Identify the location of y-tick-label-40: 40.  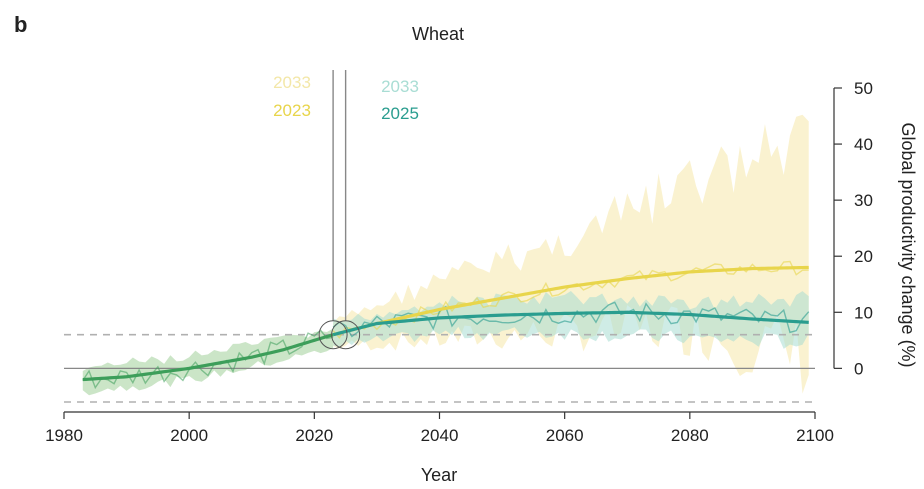
(863, 144).